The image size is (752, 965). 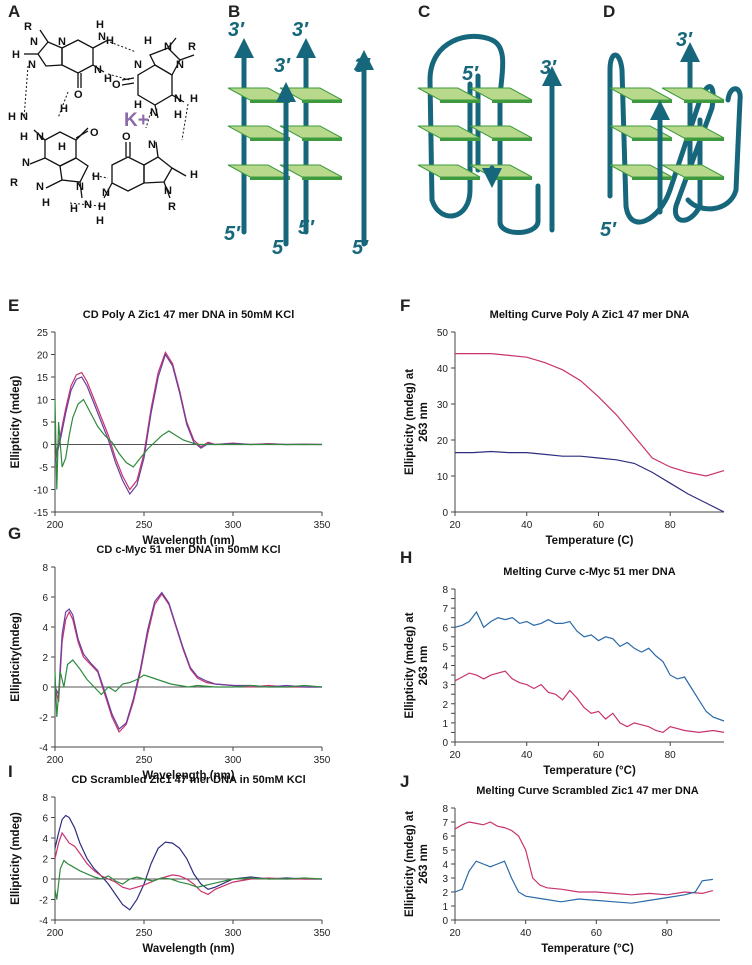 I want to click on y-tick-label: 20, so click(x=43, y=356).